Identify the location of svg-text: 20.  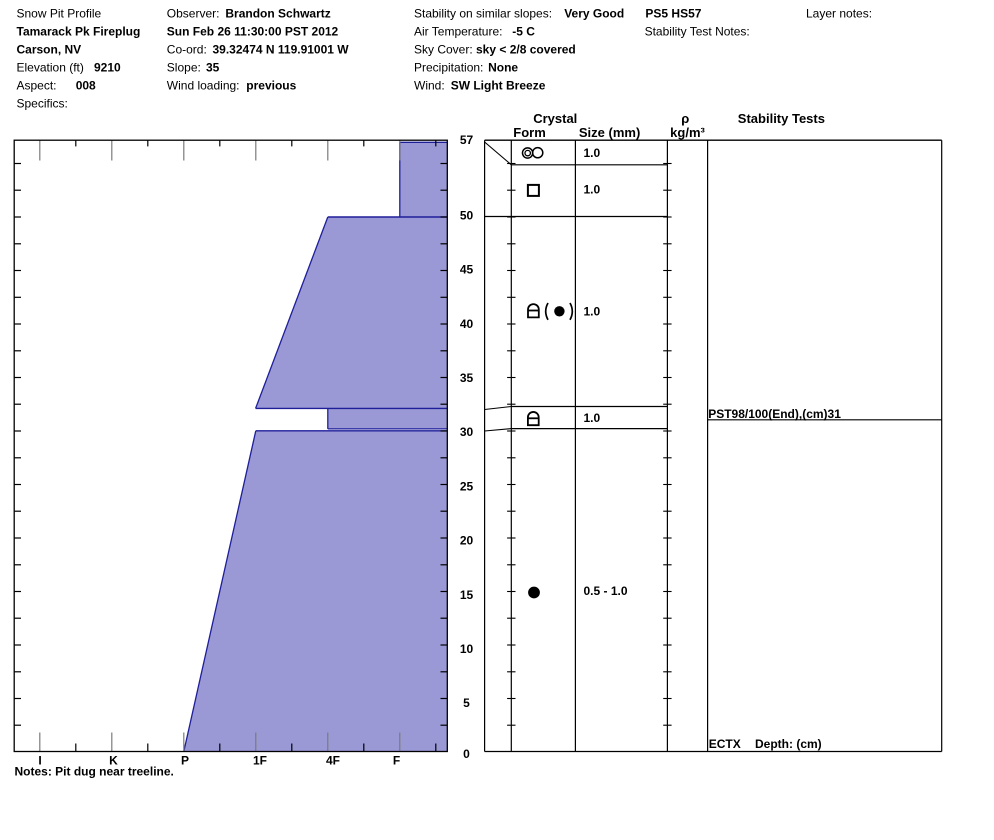
(467, 541).